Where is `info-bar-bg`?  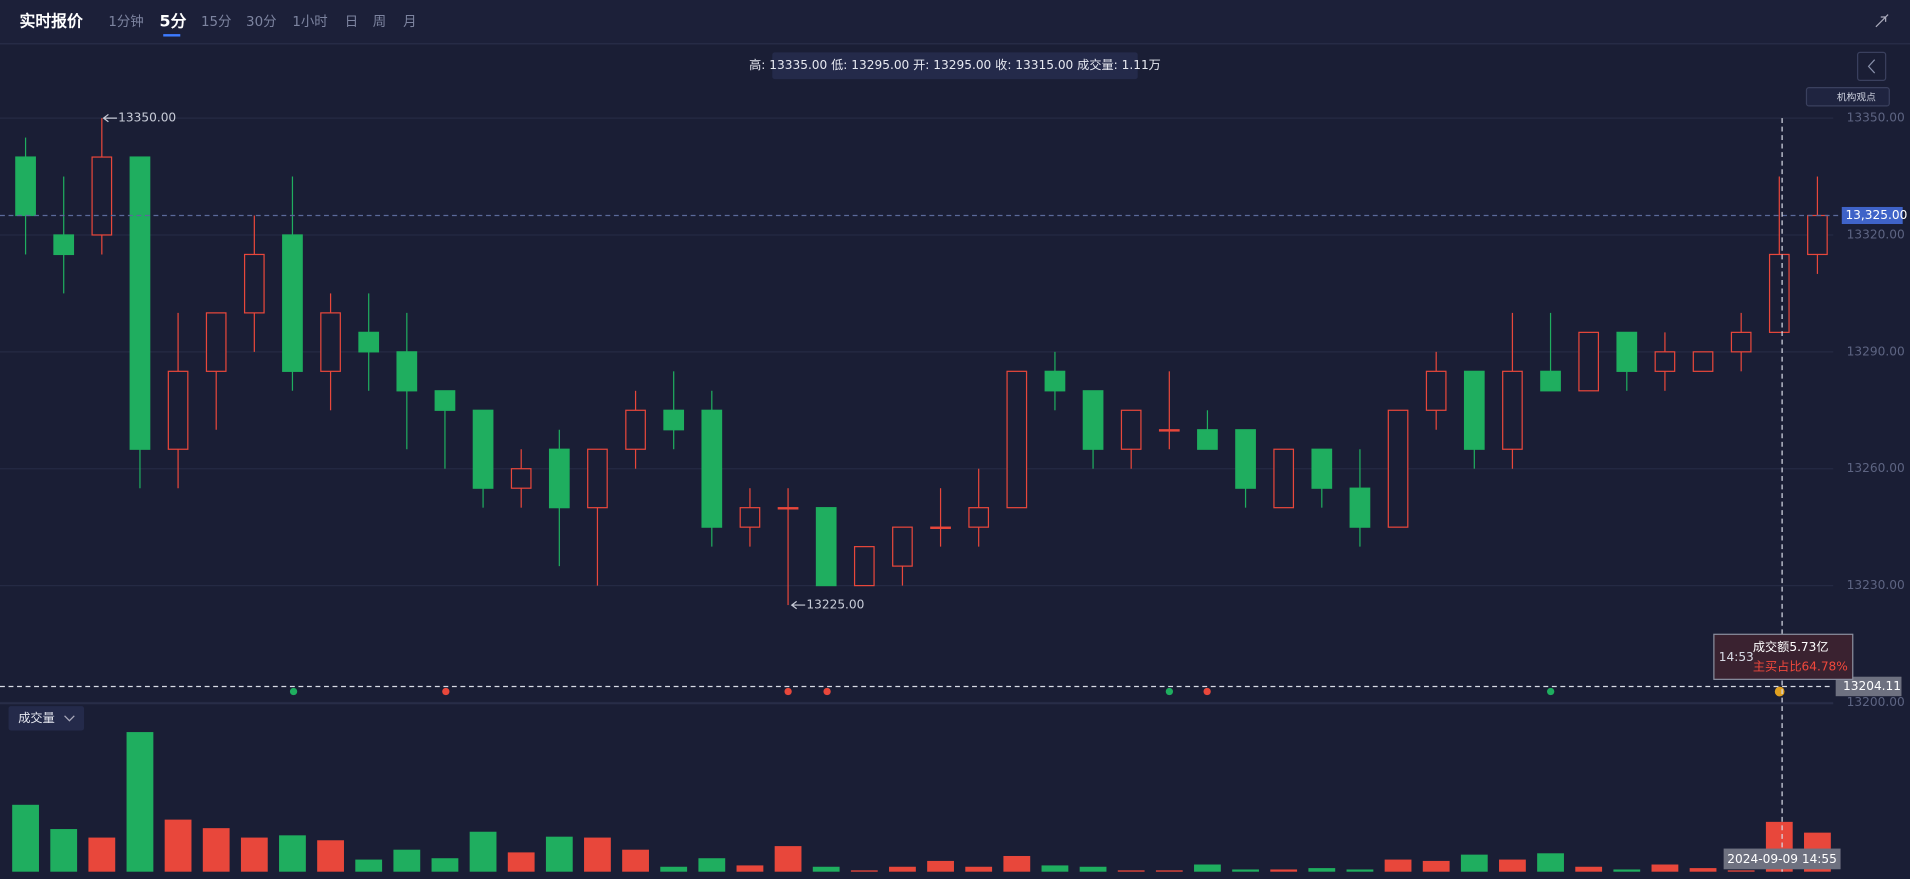
info-bar-bg is located at coordinates (955, 66).